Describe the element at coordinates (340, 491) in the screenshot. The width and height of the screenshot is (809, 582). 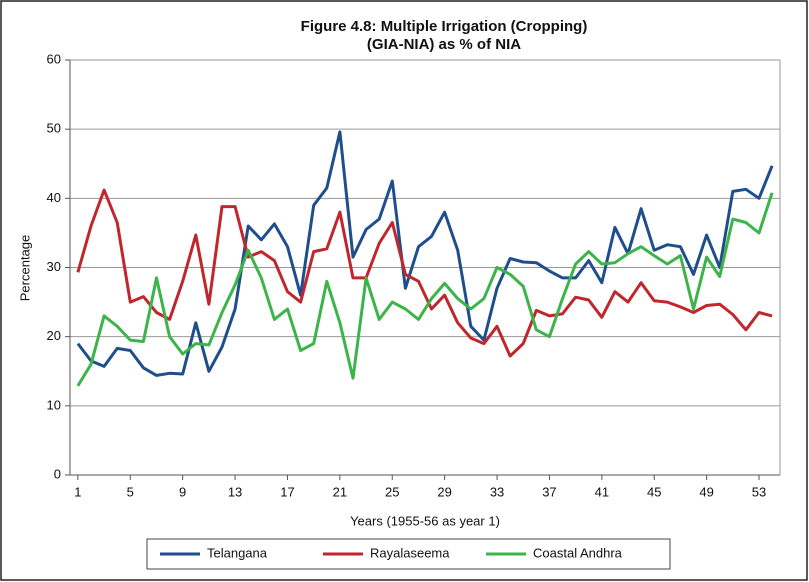
I see `x-tick-label: 21` at that location.